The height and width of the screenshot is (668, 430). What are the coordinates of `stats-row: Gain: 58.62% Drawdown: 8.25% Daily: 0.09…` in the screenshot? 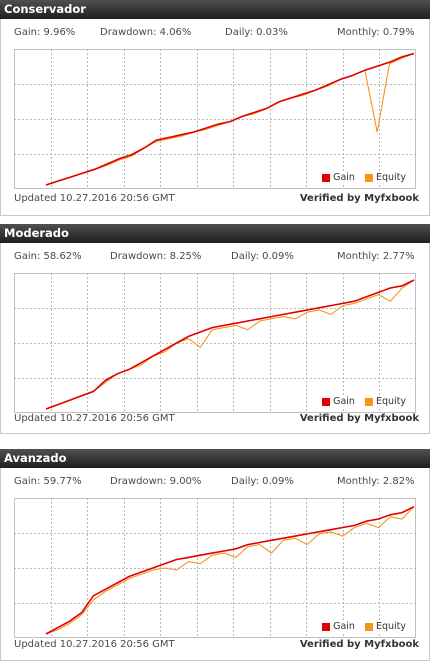 It's located at (216, 258).